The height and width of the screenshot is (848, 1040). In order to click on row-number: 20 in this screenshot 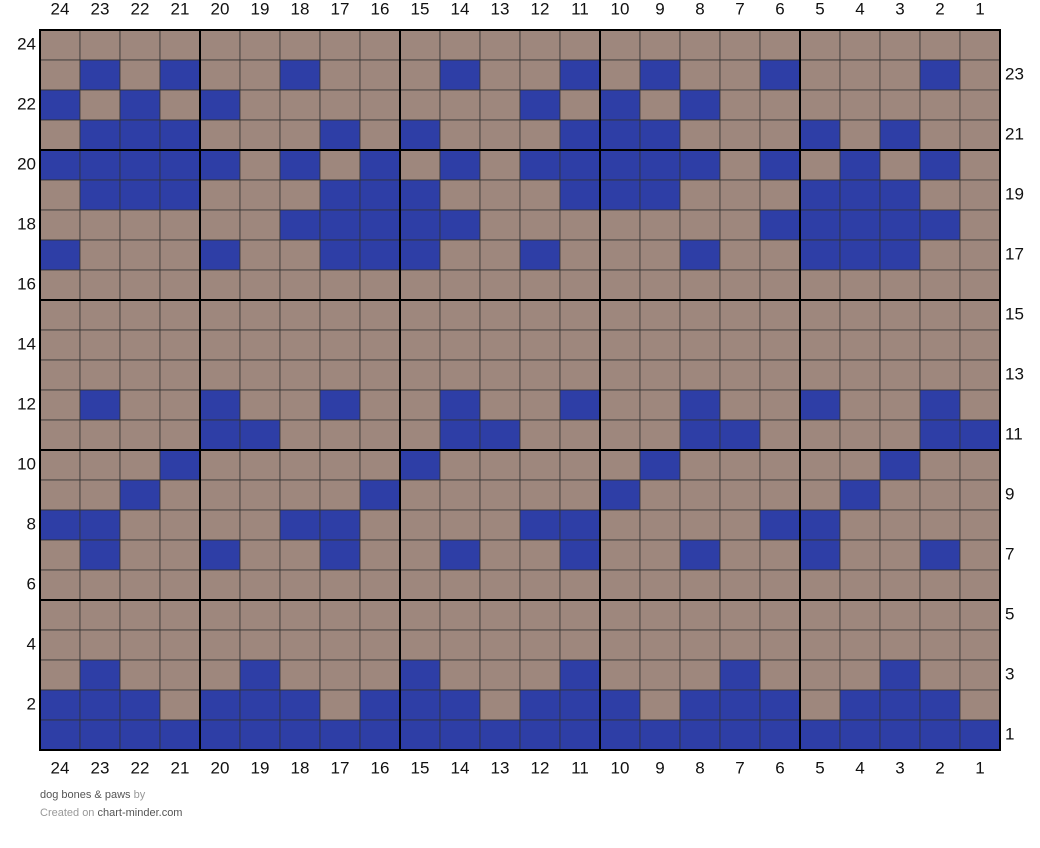, I will do `click(26, 163)`.